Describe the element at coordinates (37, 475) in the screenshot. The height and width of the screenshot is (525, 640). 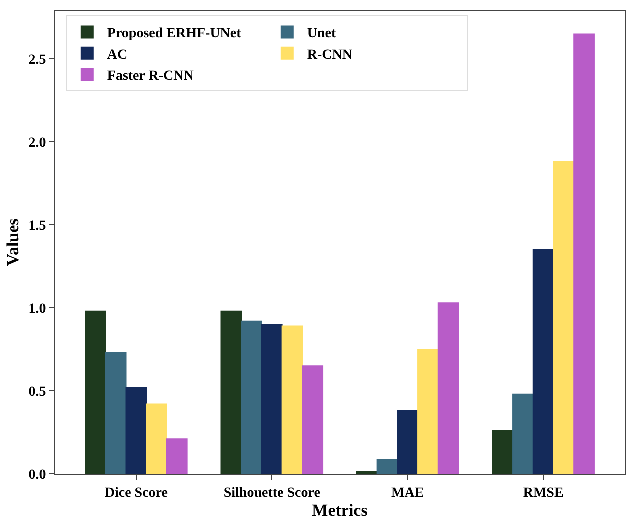
I see `y-tick-label: 0.0` at that location.